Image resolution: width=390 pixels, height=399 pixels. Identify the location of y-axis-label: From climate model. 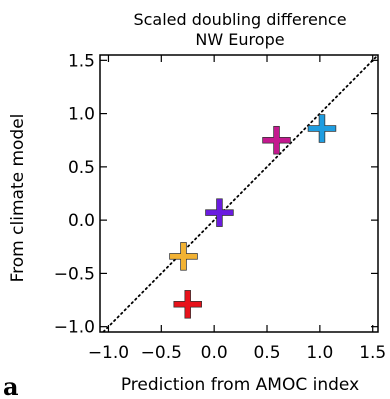
(18, 198).